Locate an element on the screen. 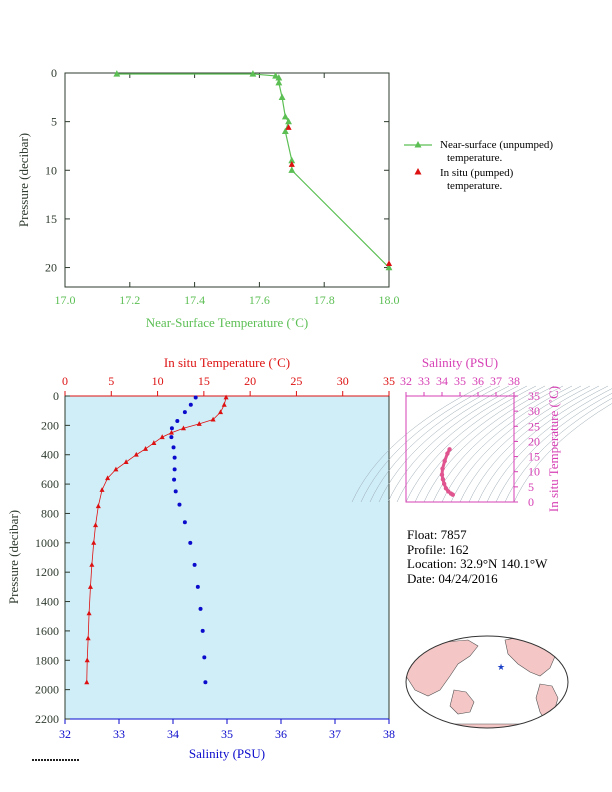 The image size is (612, 792). legend-in-situ-label-line1: In situ (pumped) is located at coordinates (477, 173).